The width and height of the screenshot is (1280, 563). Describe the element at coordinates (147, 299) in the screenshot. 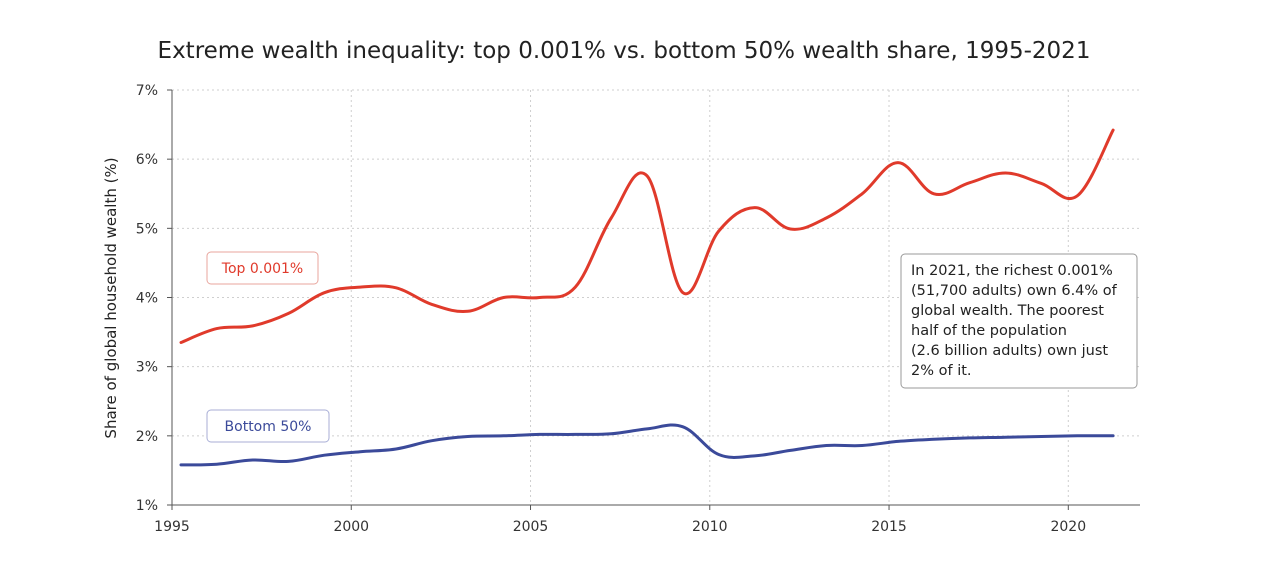

I see `y-tick-label: 4%` at that location.